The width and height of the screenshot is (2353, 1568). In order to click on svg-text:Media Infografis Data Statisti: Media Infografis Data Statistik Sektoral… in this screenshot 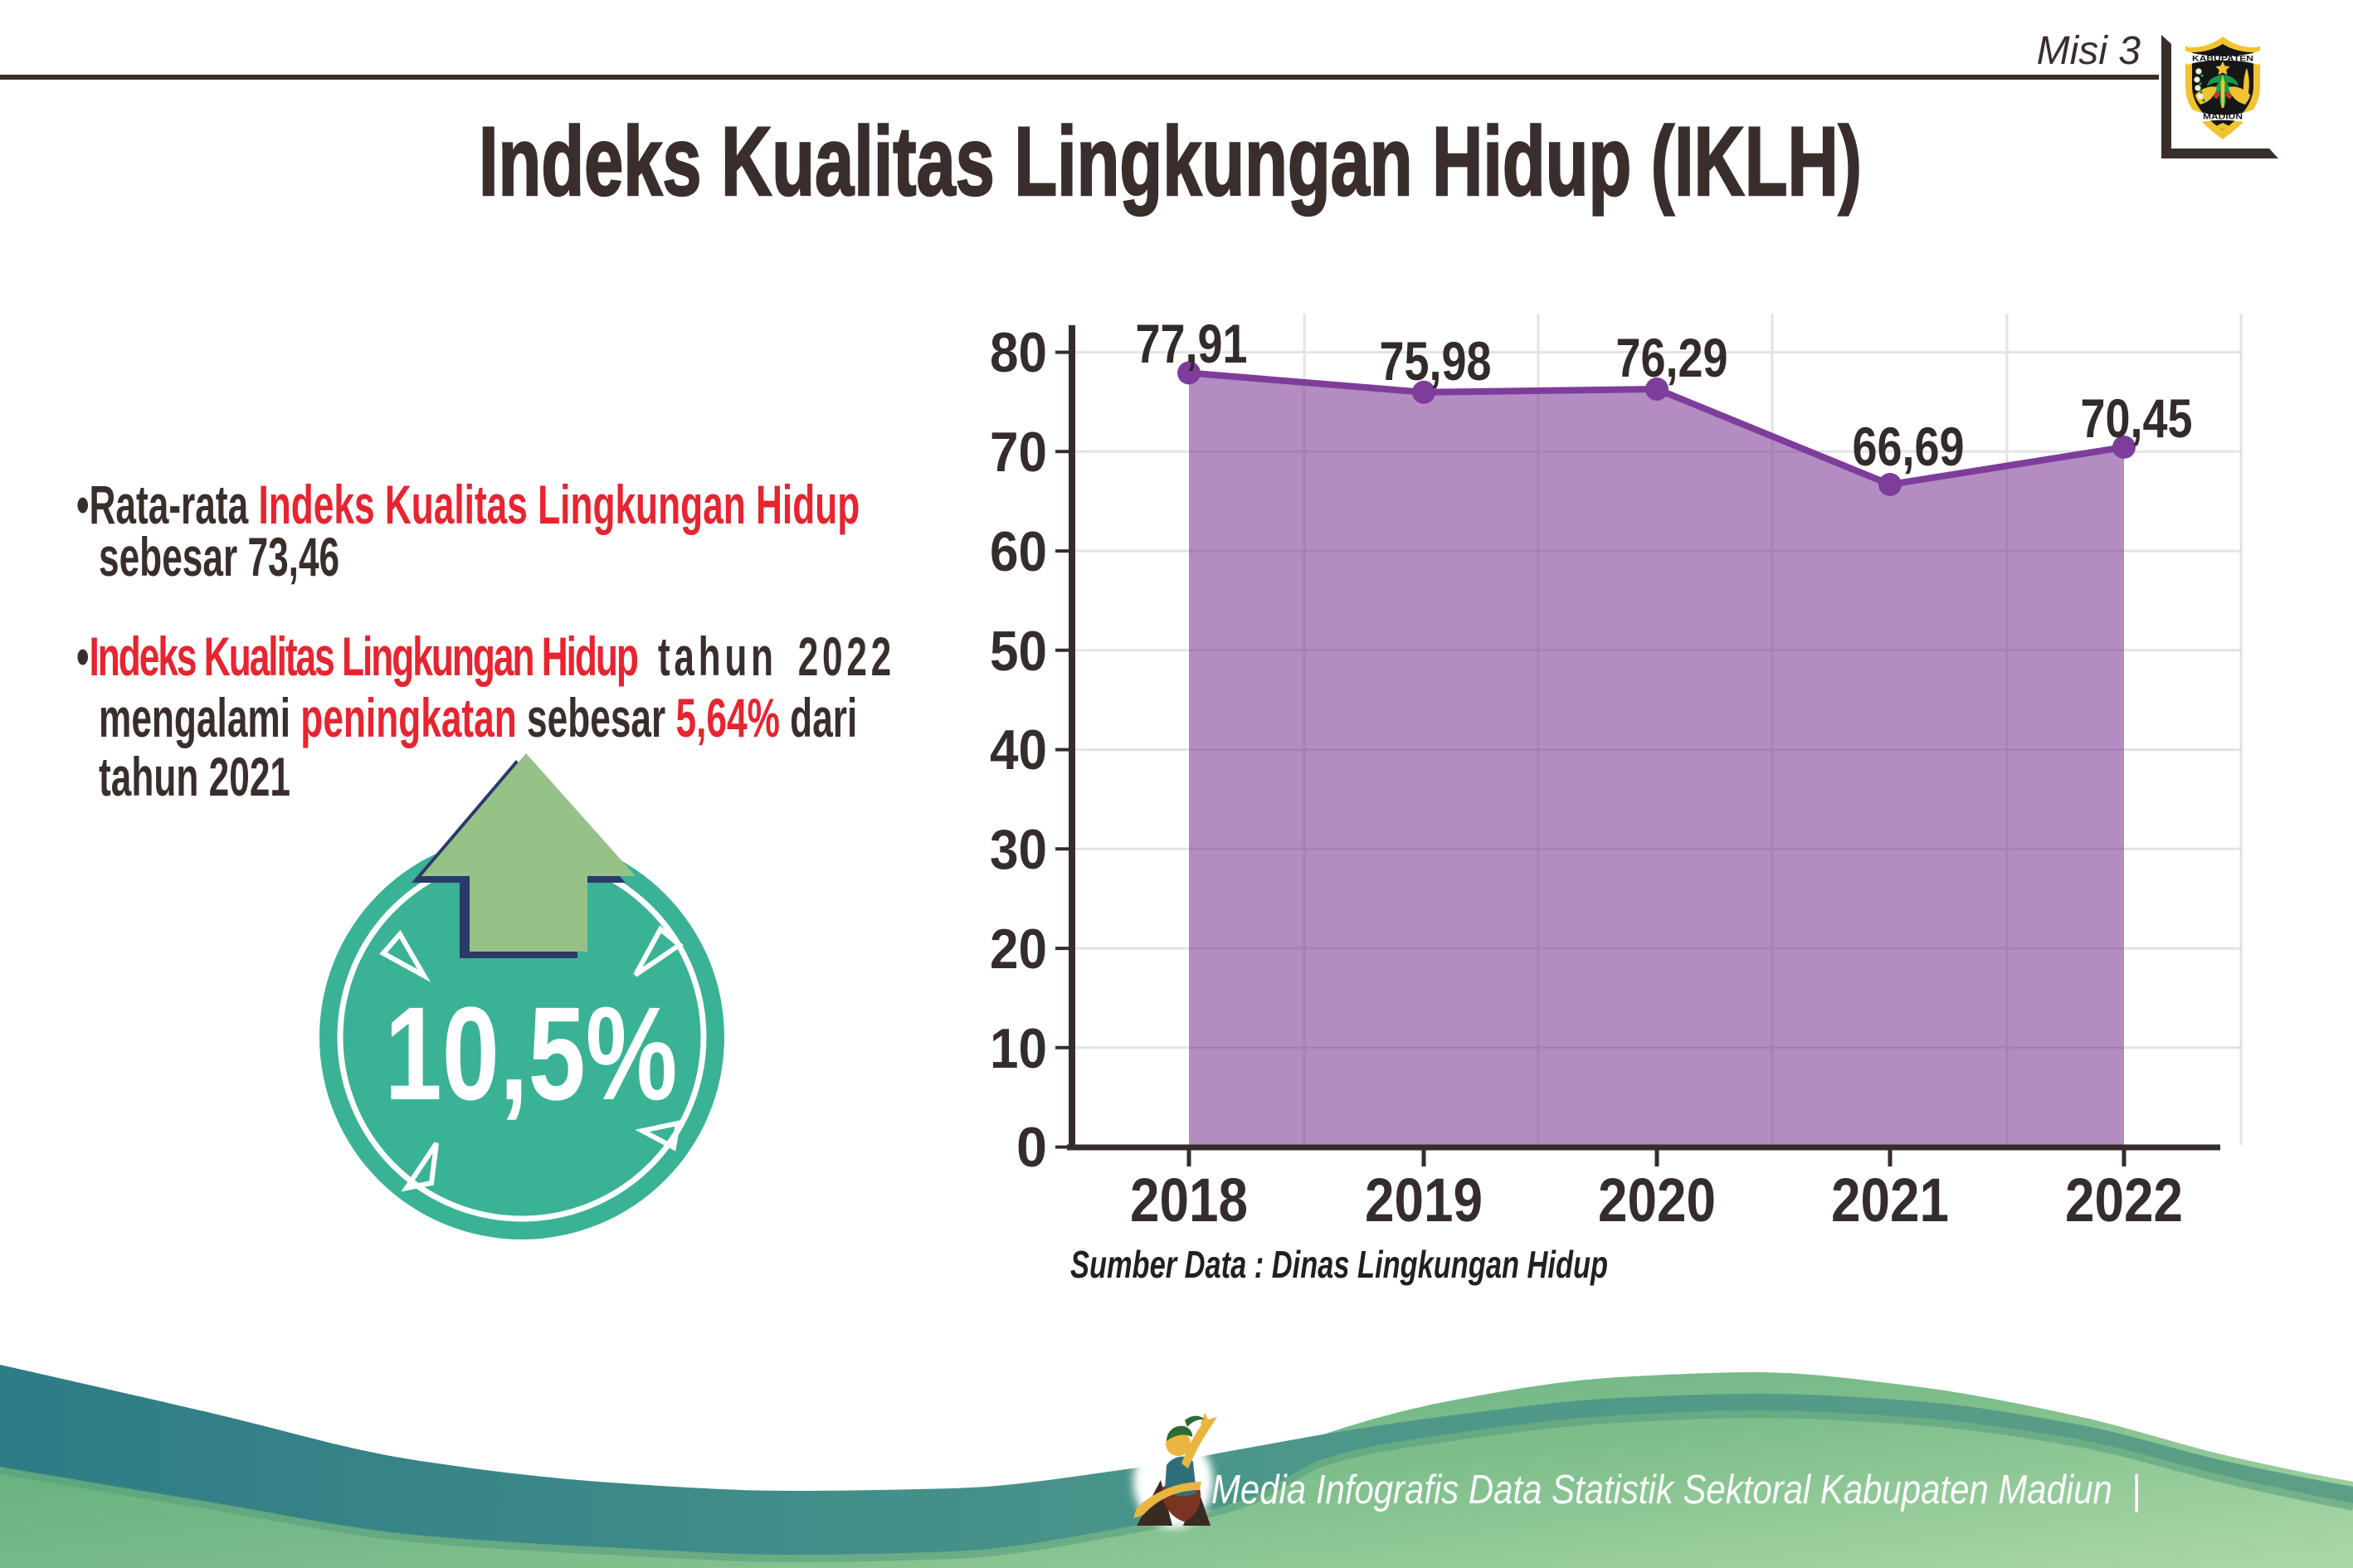, I will do `click(1676, 1490)`.